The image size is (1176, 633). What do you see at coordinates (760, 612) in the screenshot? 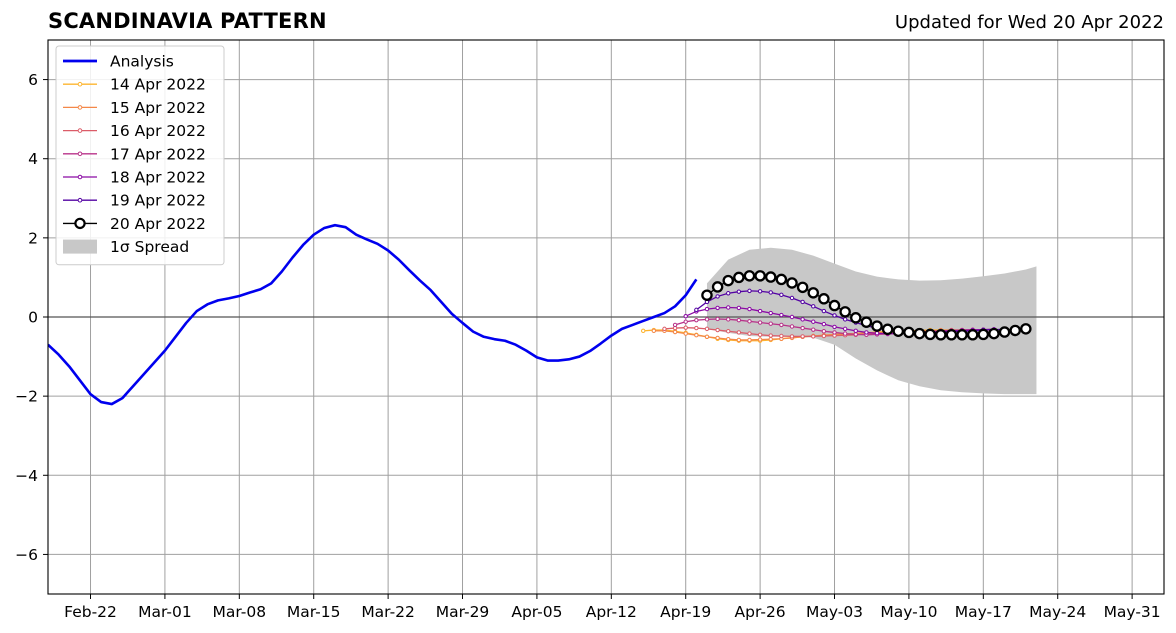
I see `x-tick-label: Apr-26` at bounding box center [760, 612].